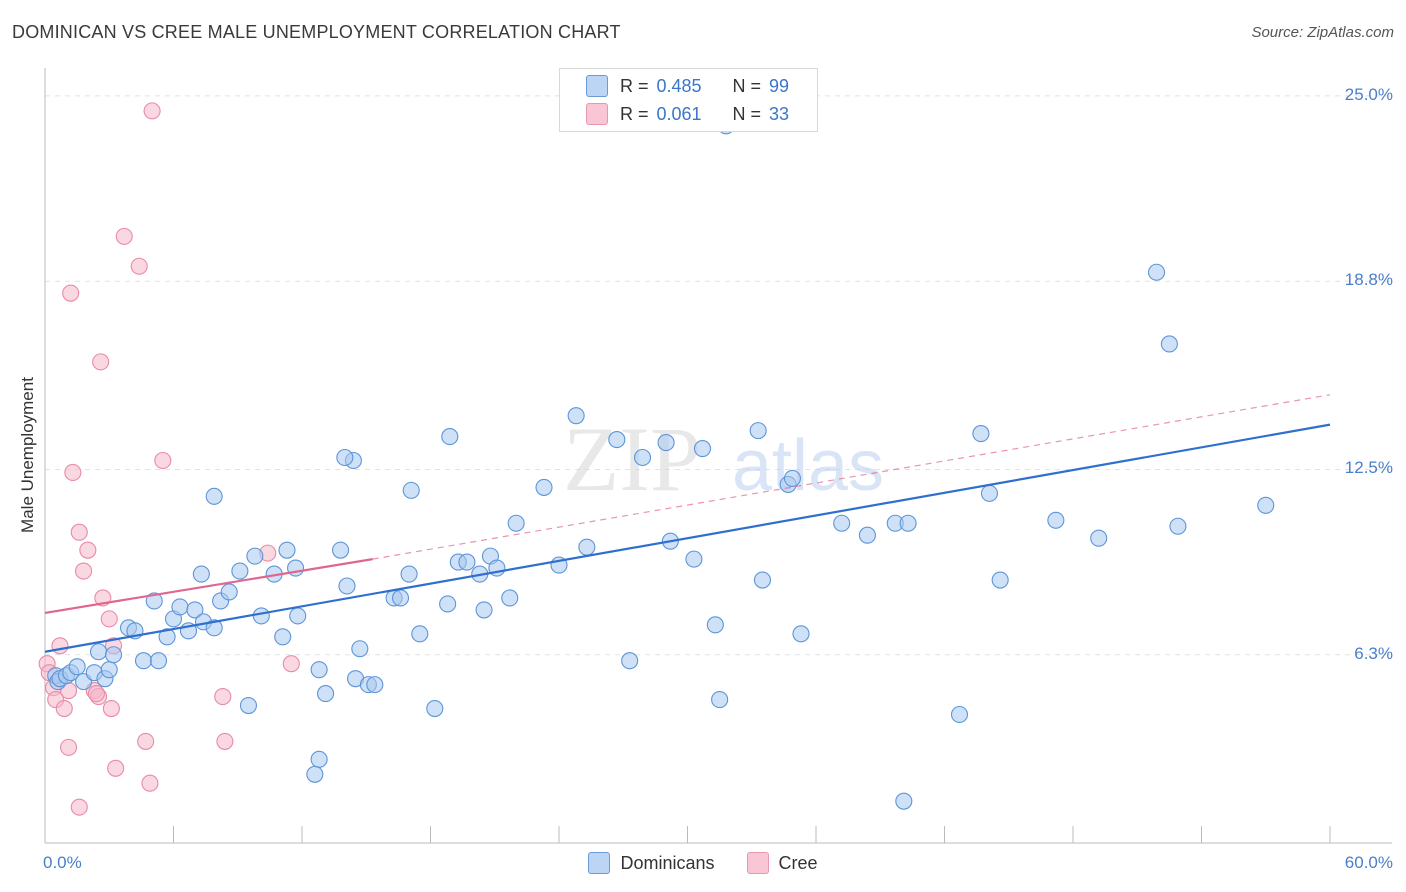  I want to click on legend-item-cree: Cree, so click(782, 863).